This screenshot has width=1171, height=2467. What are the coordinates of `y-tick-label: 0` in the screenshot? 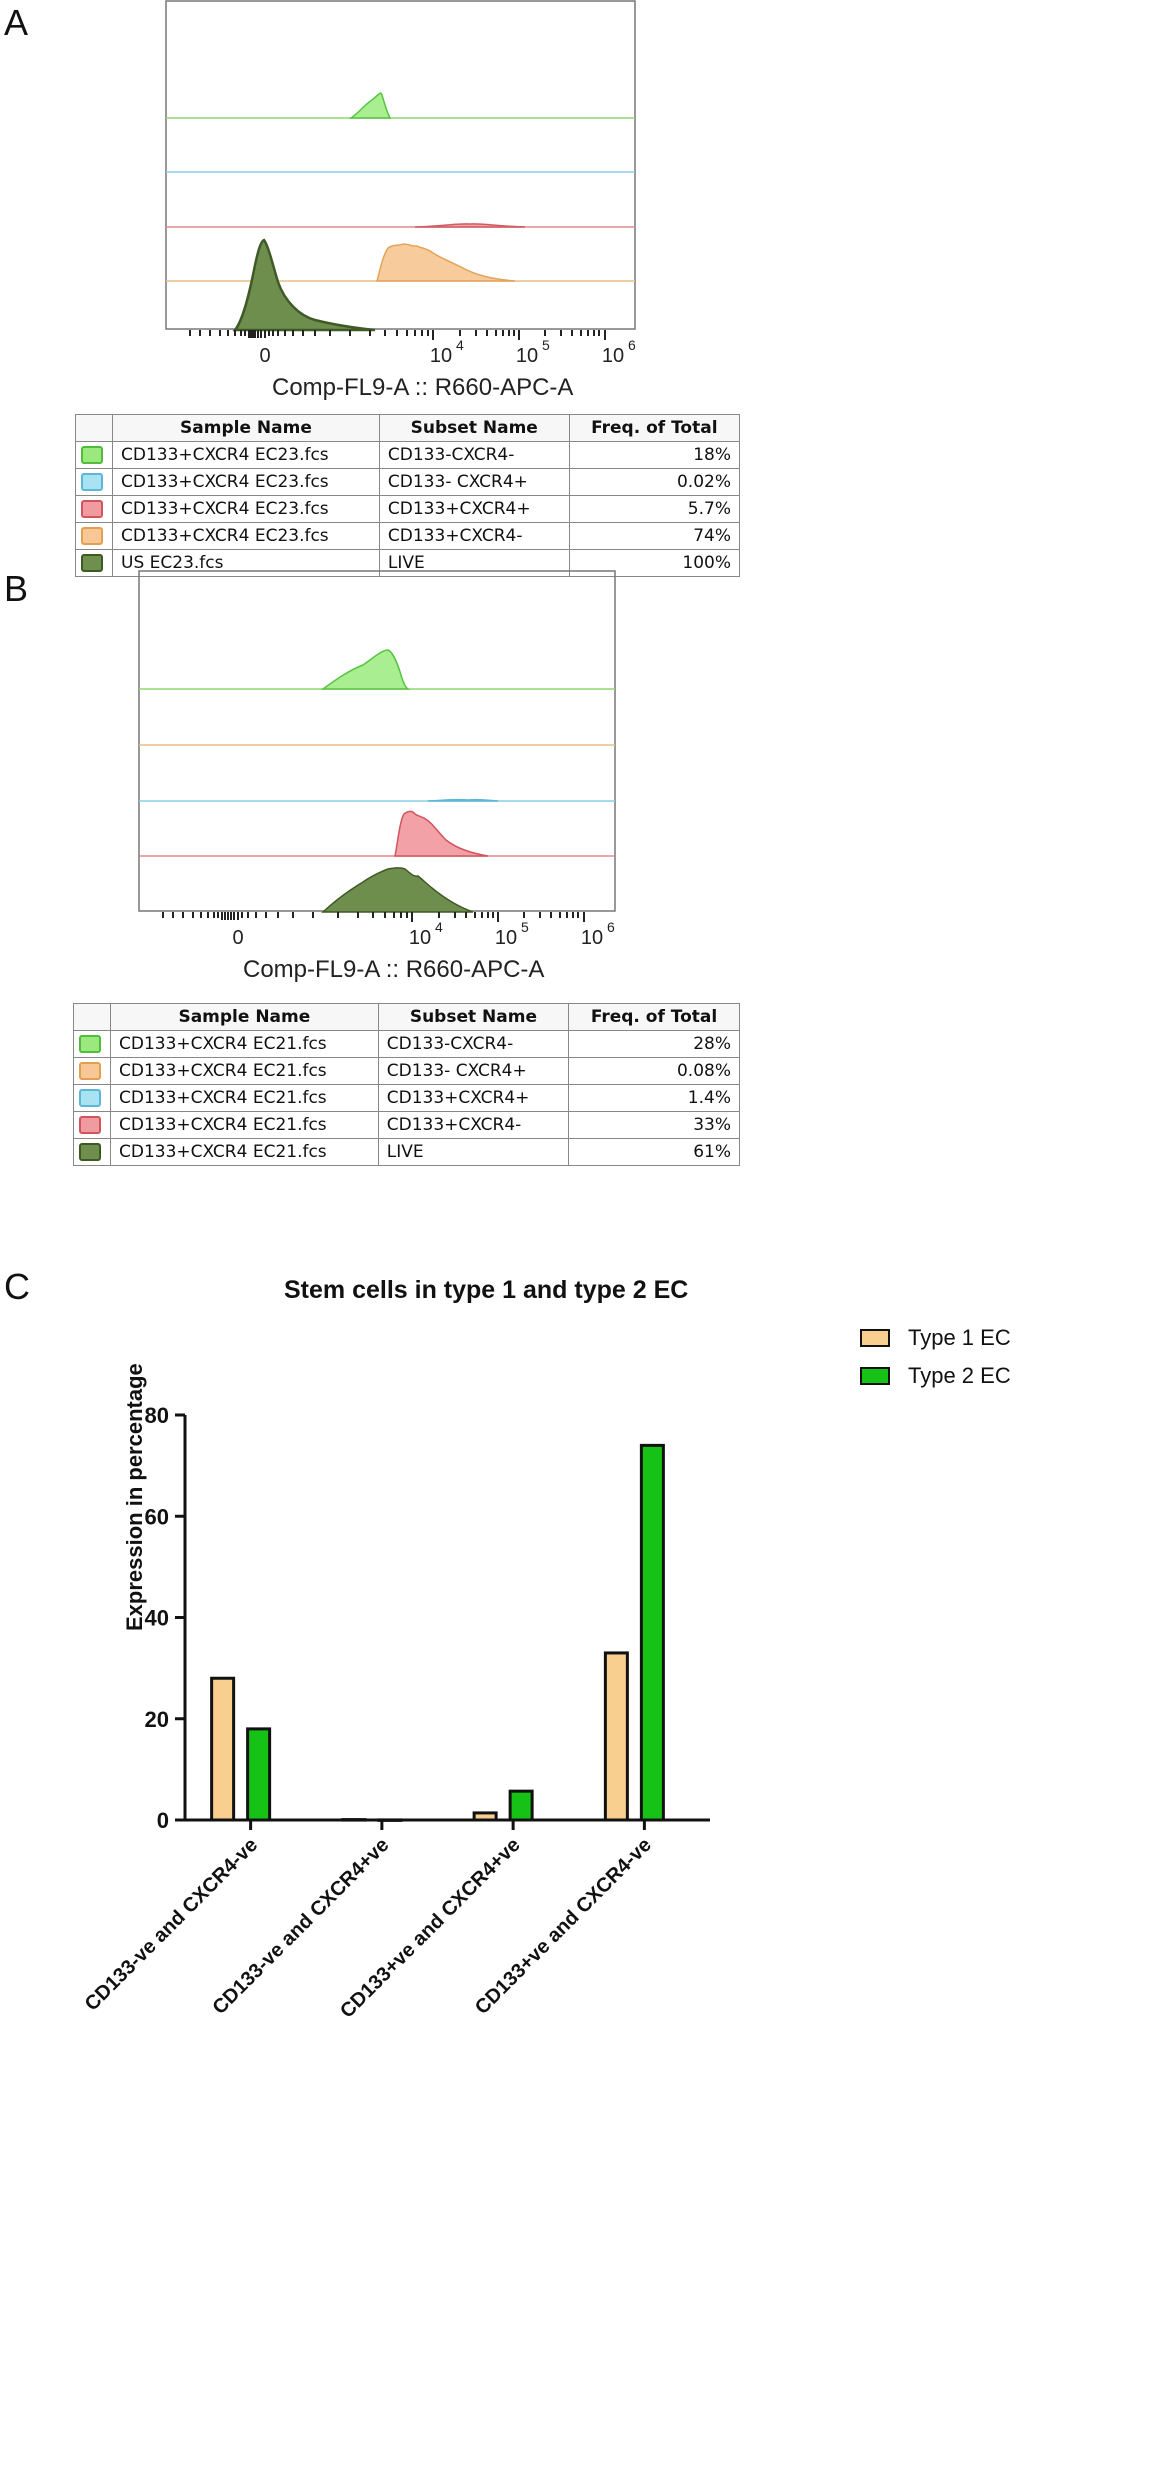 It's located at (163, 1820).